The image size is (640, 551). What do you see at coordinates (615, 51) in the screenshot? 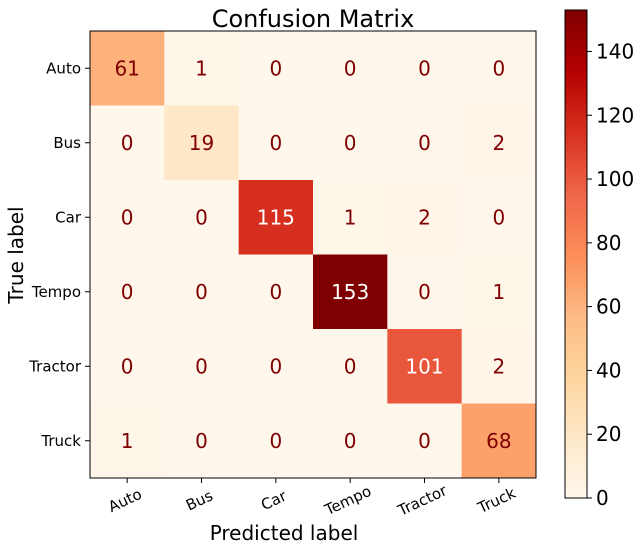
I see `colorbar-tick-label: 140` at bounding box center [615, 51].